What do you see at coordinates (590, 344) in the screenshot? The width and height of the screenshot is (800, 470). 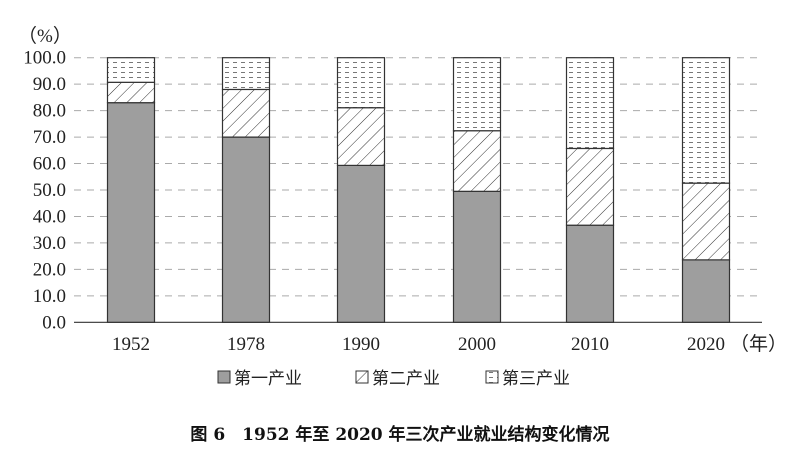 I see `x-tick-label: 2010` at bounding box center [590, 344].